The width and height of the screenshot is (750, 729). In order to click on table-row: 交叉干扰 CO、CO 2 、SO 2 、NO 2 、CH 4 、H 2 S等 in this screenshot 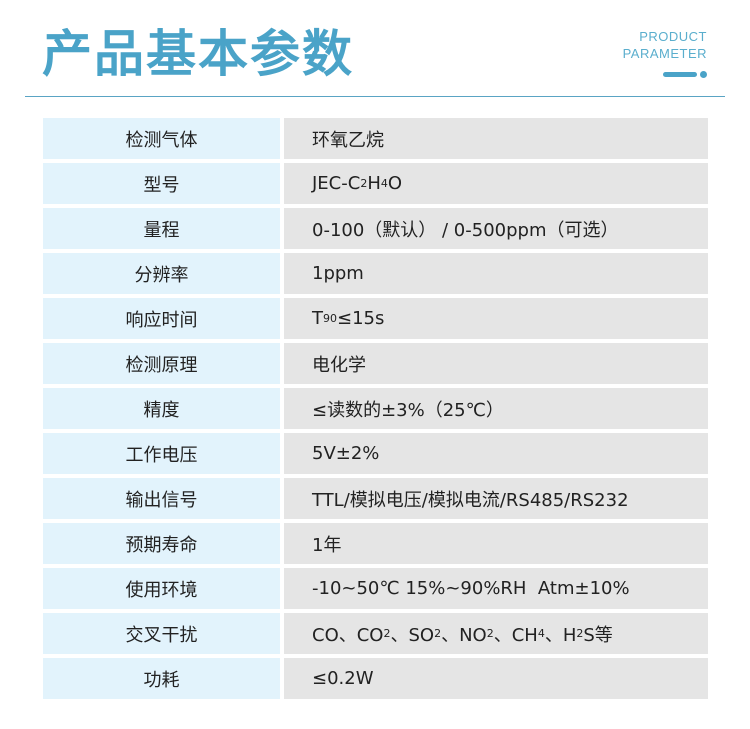, I will do `click(375, 633)`.